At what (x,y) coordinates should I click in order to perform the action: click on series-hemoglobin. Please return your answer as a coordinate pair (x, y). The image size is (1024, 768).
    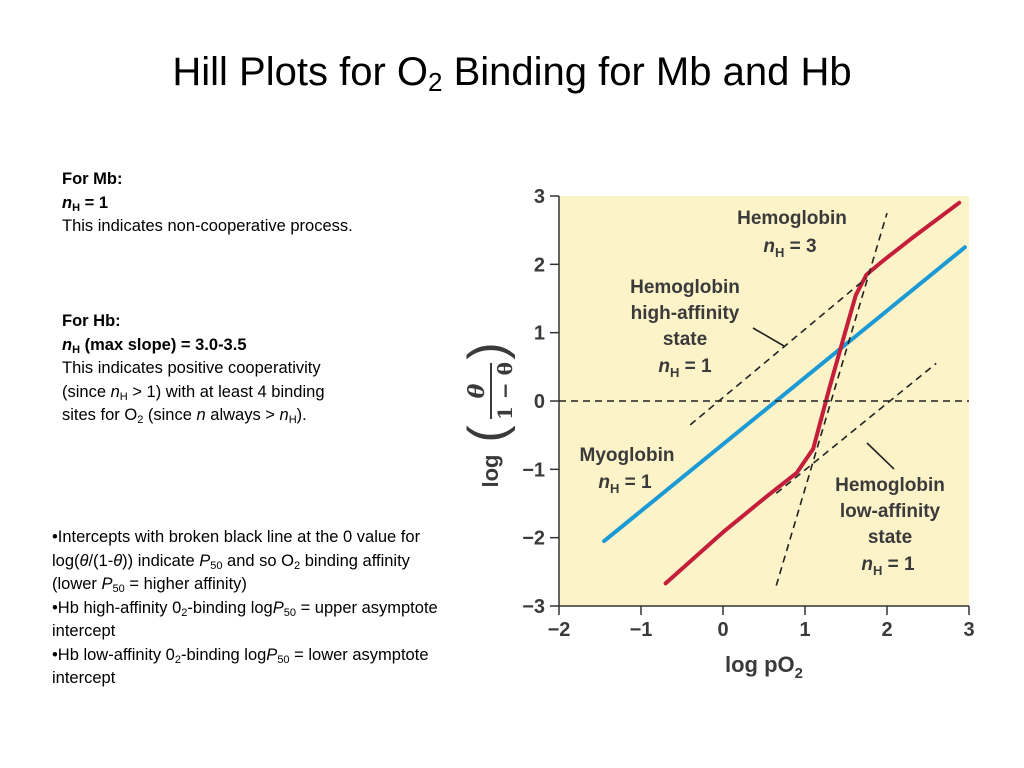
    Looking at the image, I should click on (812, 393).